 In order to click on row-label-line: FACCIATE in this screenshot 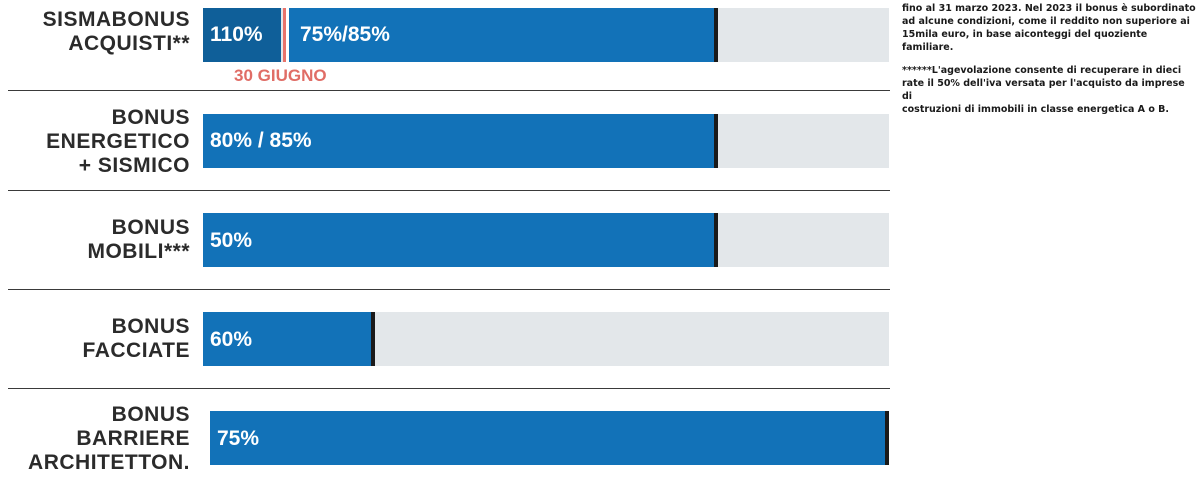, I will do `click(136, 350)`.